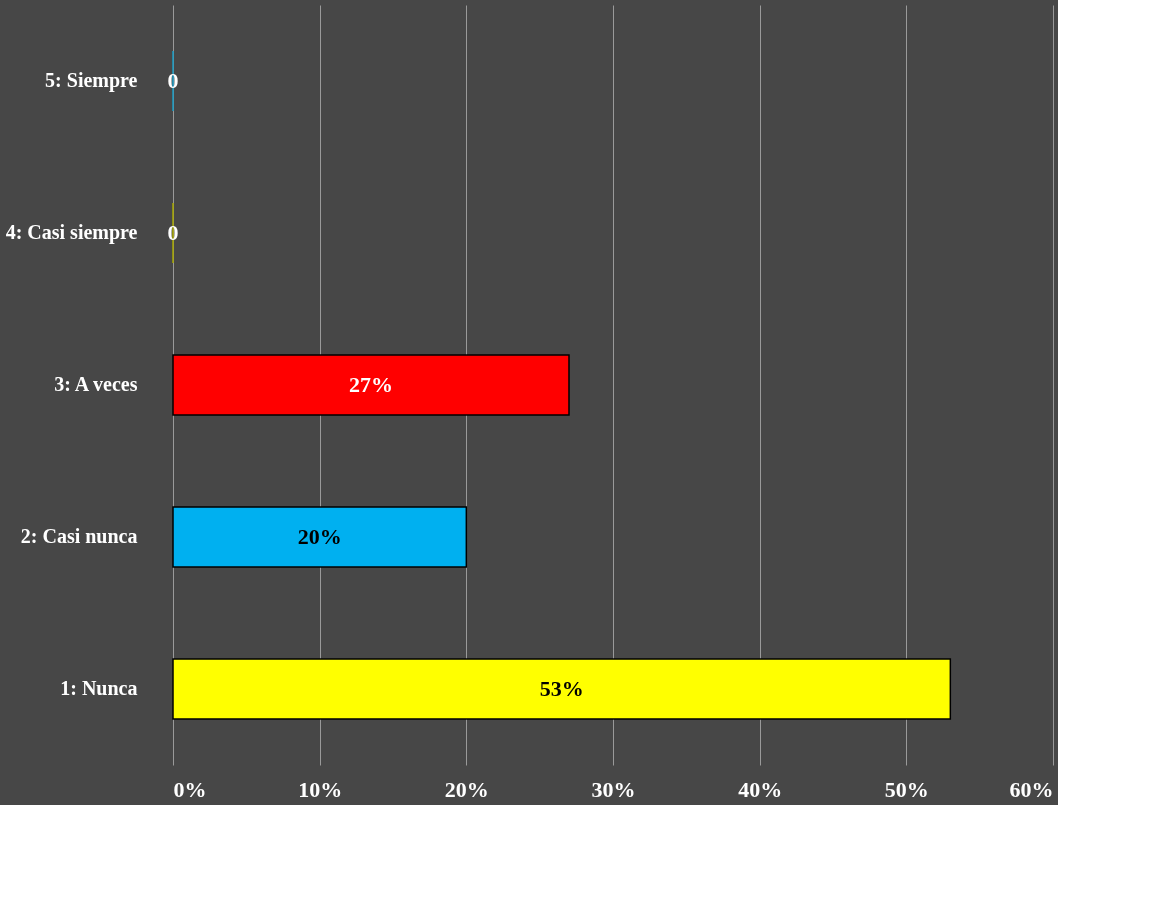 The width and height of the screenshot is (1167, 911). Describe the element at coordinates (99, 688) in the screenshot. I see `y-tick-label: 1: Nunca` at that location.